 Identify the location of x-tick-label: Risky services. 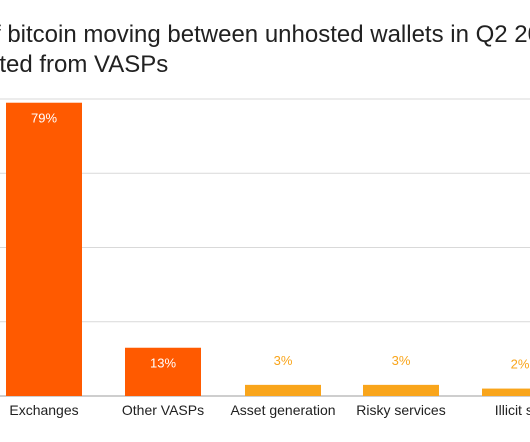
(400, 410).